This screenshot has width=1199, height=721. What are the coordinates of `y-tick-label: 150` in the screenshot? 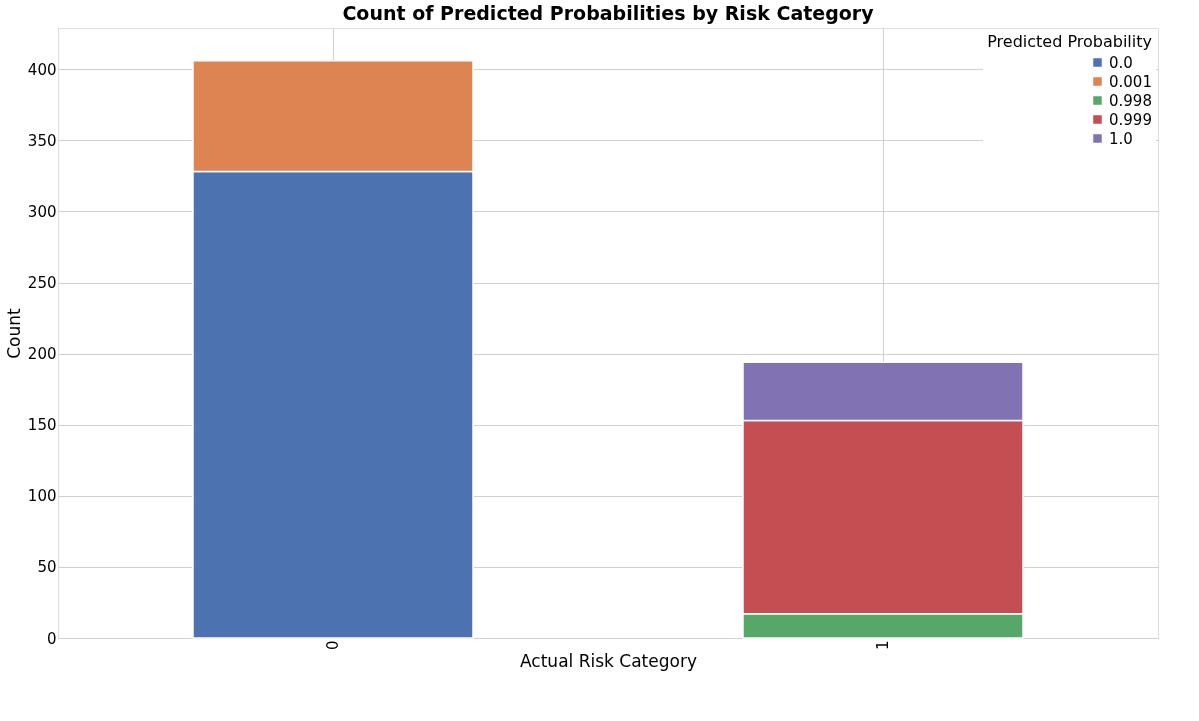 It's located at (42, 425).